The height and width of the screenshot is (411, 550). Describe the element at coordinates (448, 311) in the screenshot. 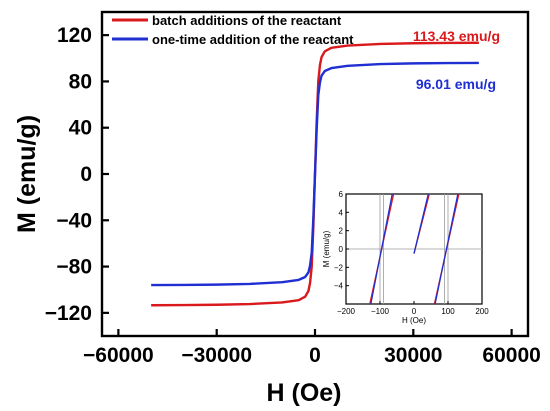

I see `inset-x-tick-label: 100` at that location.